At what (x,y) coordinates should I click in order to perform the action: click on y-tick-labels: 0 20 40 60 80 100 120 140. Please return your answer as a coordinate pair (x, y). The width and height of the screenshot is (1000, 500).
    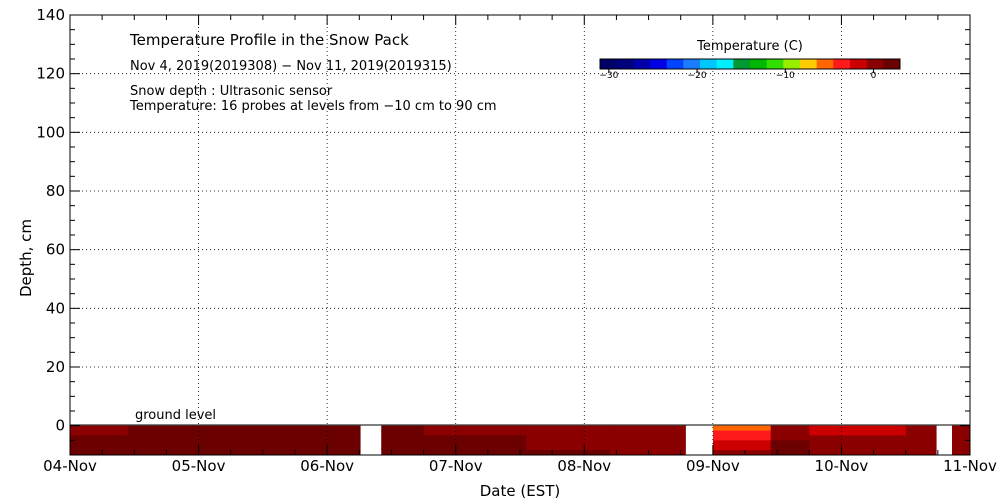
    Looking at the image, I should click on (50, 220).